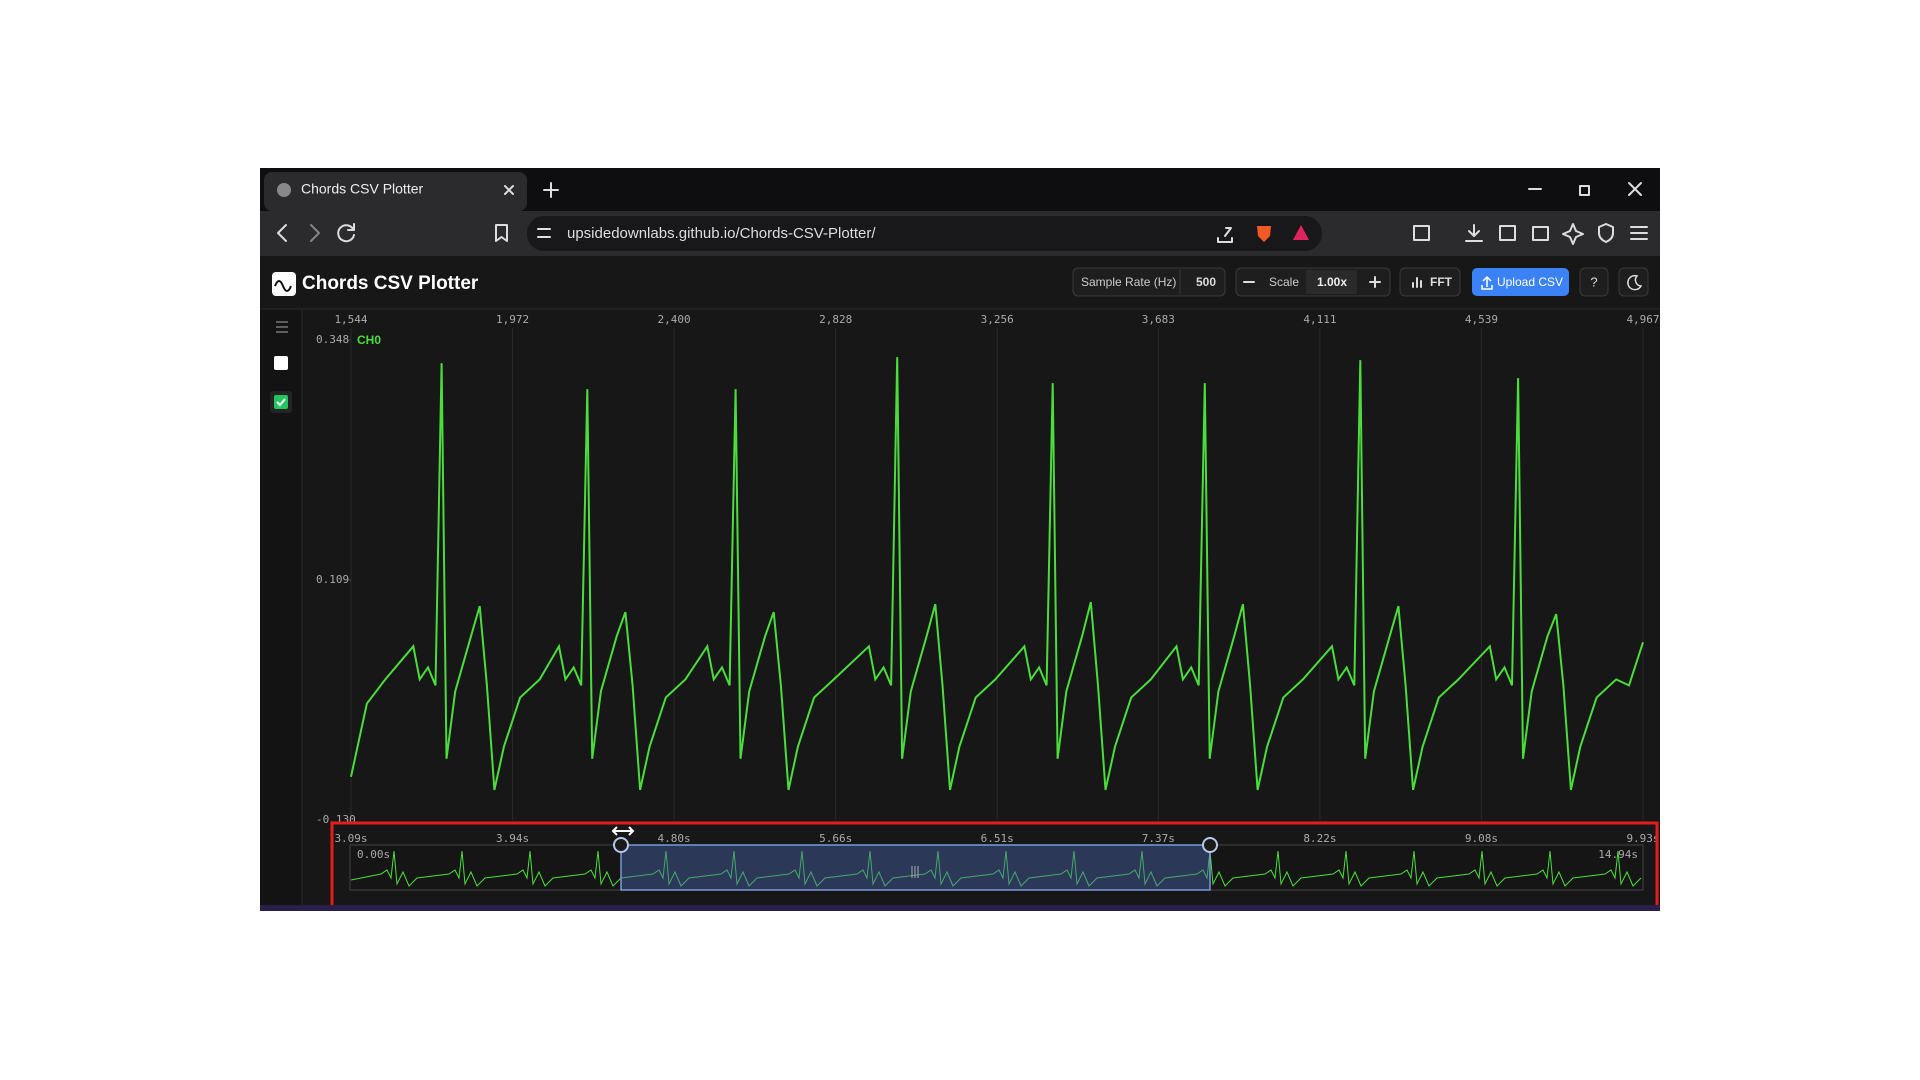 Image resolution: width=1920 pixels, height=1080 pixels. What do you see at coordinates (1642, 319) in the screenshot?
I see `x-tick-label: 4,967` at bounding box center [1642, 319].